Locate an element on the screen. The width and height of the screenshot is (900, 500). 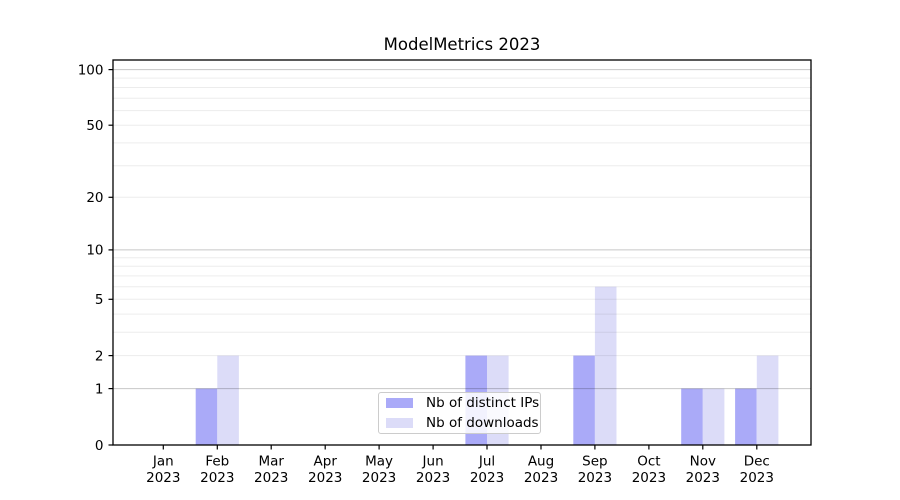
x-tick-label-aug: Aug 2023 is located at coordinates (541, 470).